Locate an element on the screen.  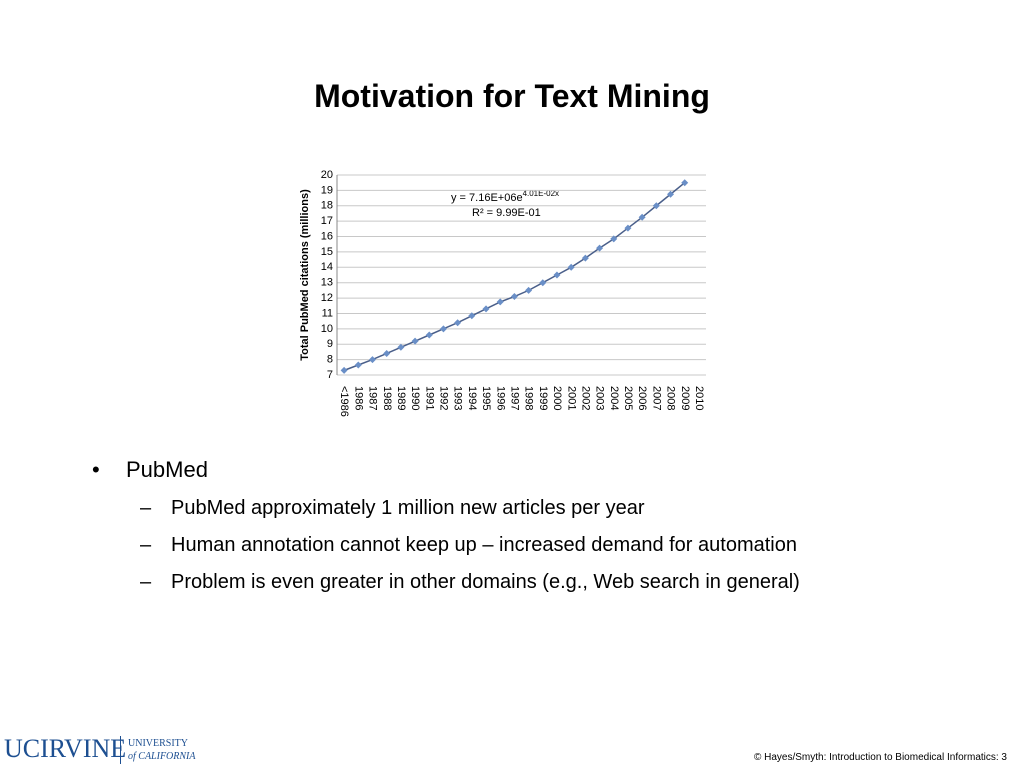
x-tick-label: 2000 is located at coordinates (557, 398).